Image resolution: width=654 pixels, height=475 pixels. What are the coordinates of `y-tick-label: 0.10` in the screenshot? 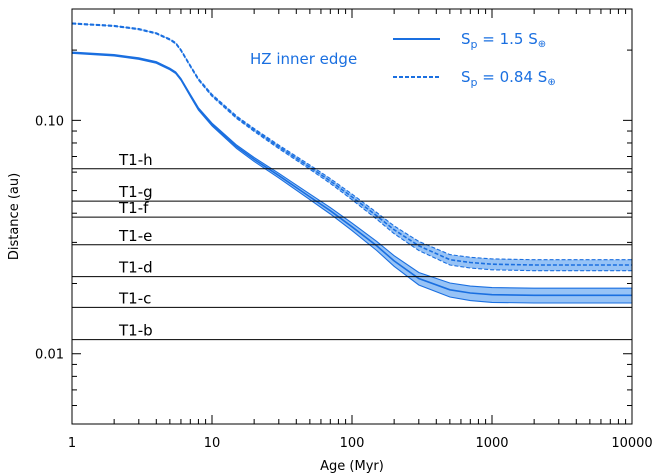 It's located at (49, 121).